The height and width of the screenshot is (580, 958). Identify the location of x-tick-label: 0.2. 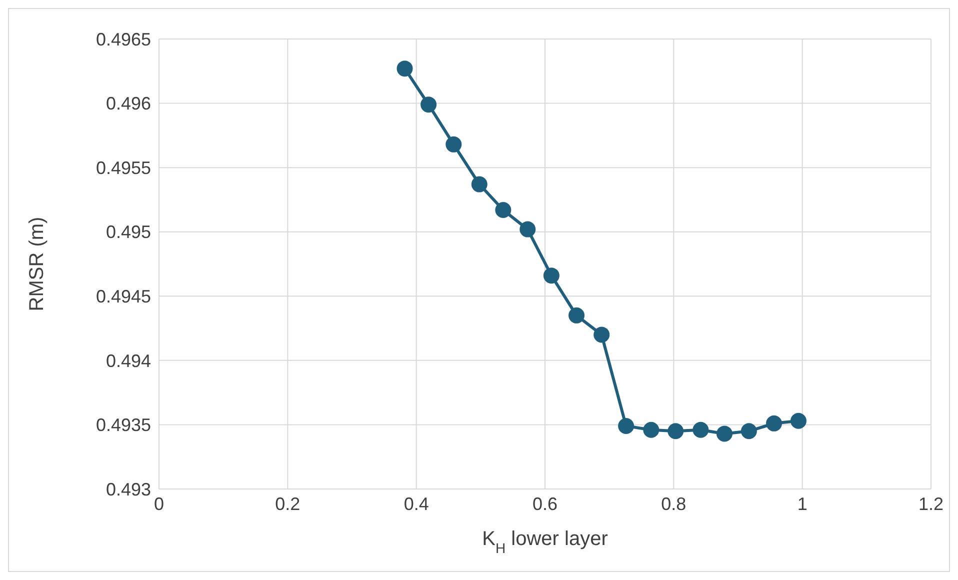
(287, 504).